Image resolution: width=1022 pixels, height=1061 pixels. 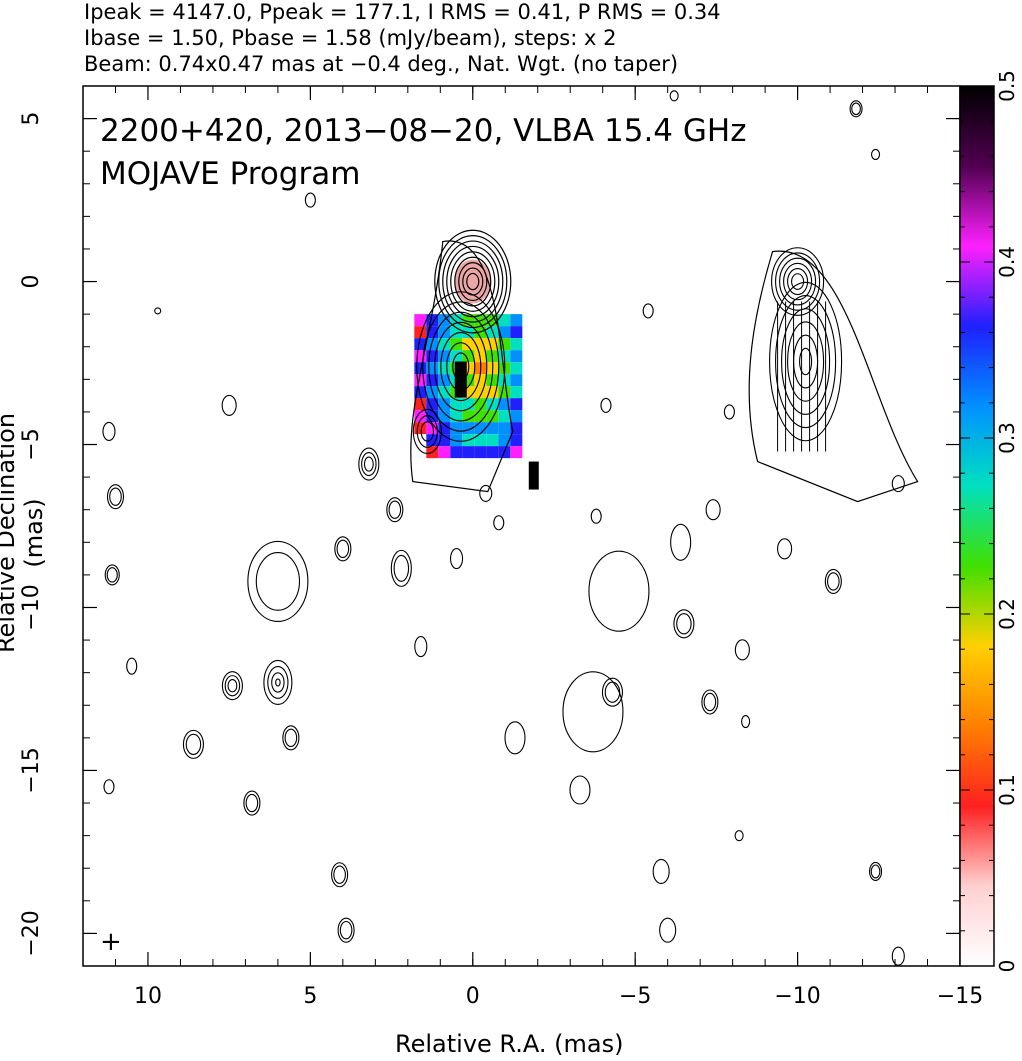 I want to click on y-tick-label: 0, so click(x=31, y=282).